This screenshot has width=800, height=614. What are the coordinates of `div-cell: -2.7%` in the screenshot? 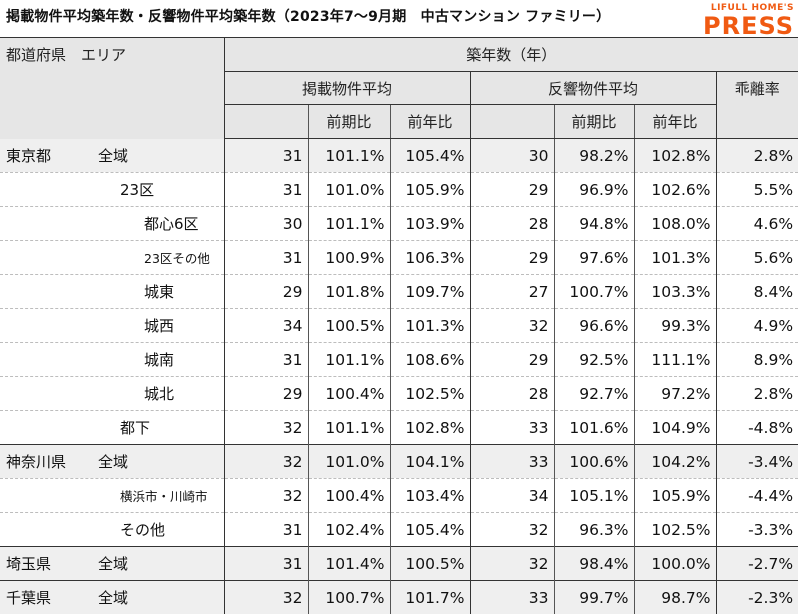 It's located at (757, 564).